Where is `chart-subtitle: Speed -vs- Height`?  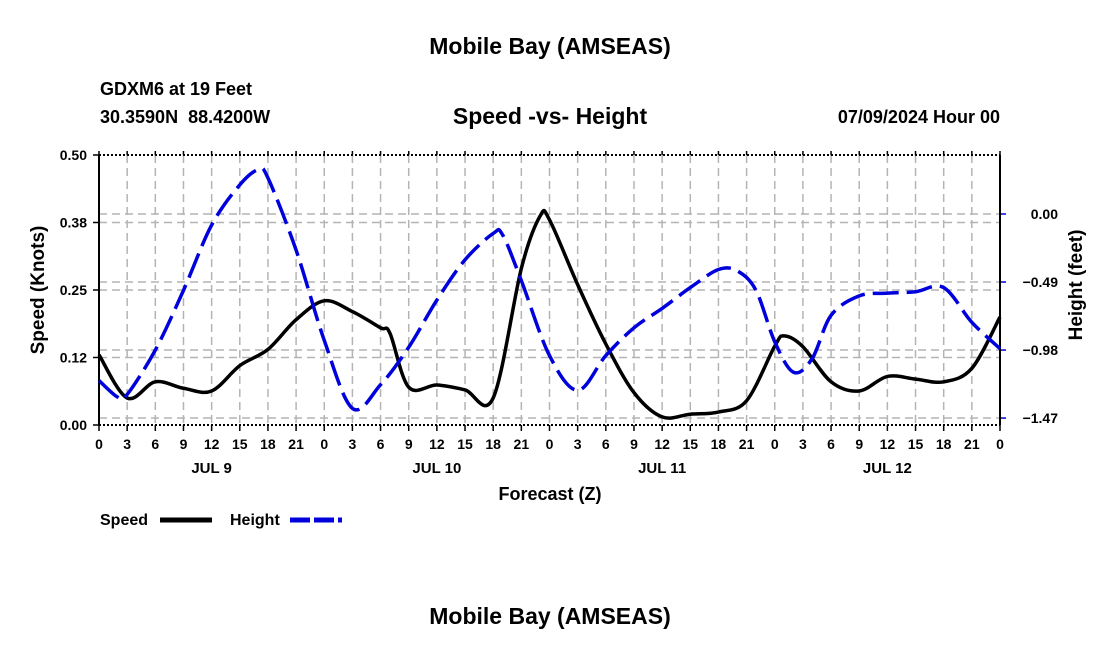 chart-subtitle: Speed -vs- Height is located at coordinates (550, 116).